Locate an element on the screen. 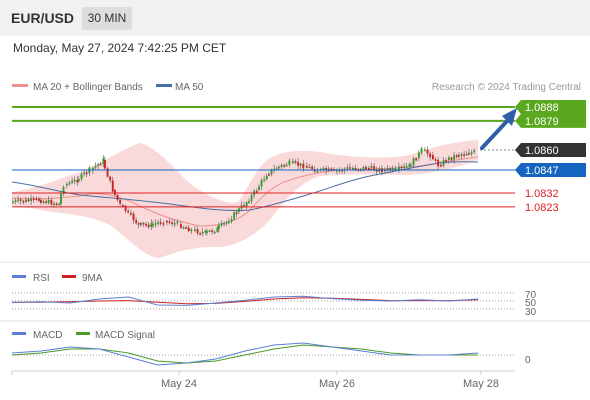 This screenshot has width=590, height=400. price-tag: 1.0847 is located at coordinates (550, 170).